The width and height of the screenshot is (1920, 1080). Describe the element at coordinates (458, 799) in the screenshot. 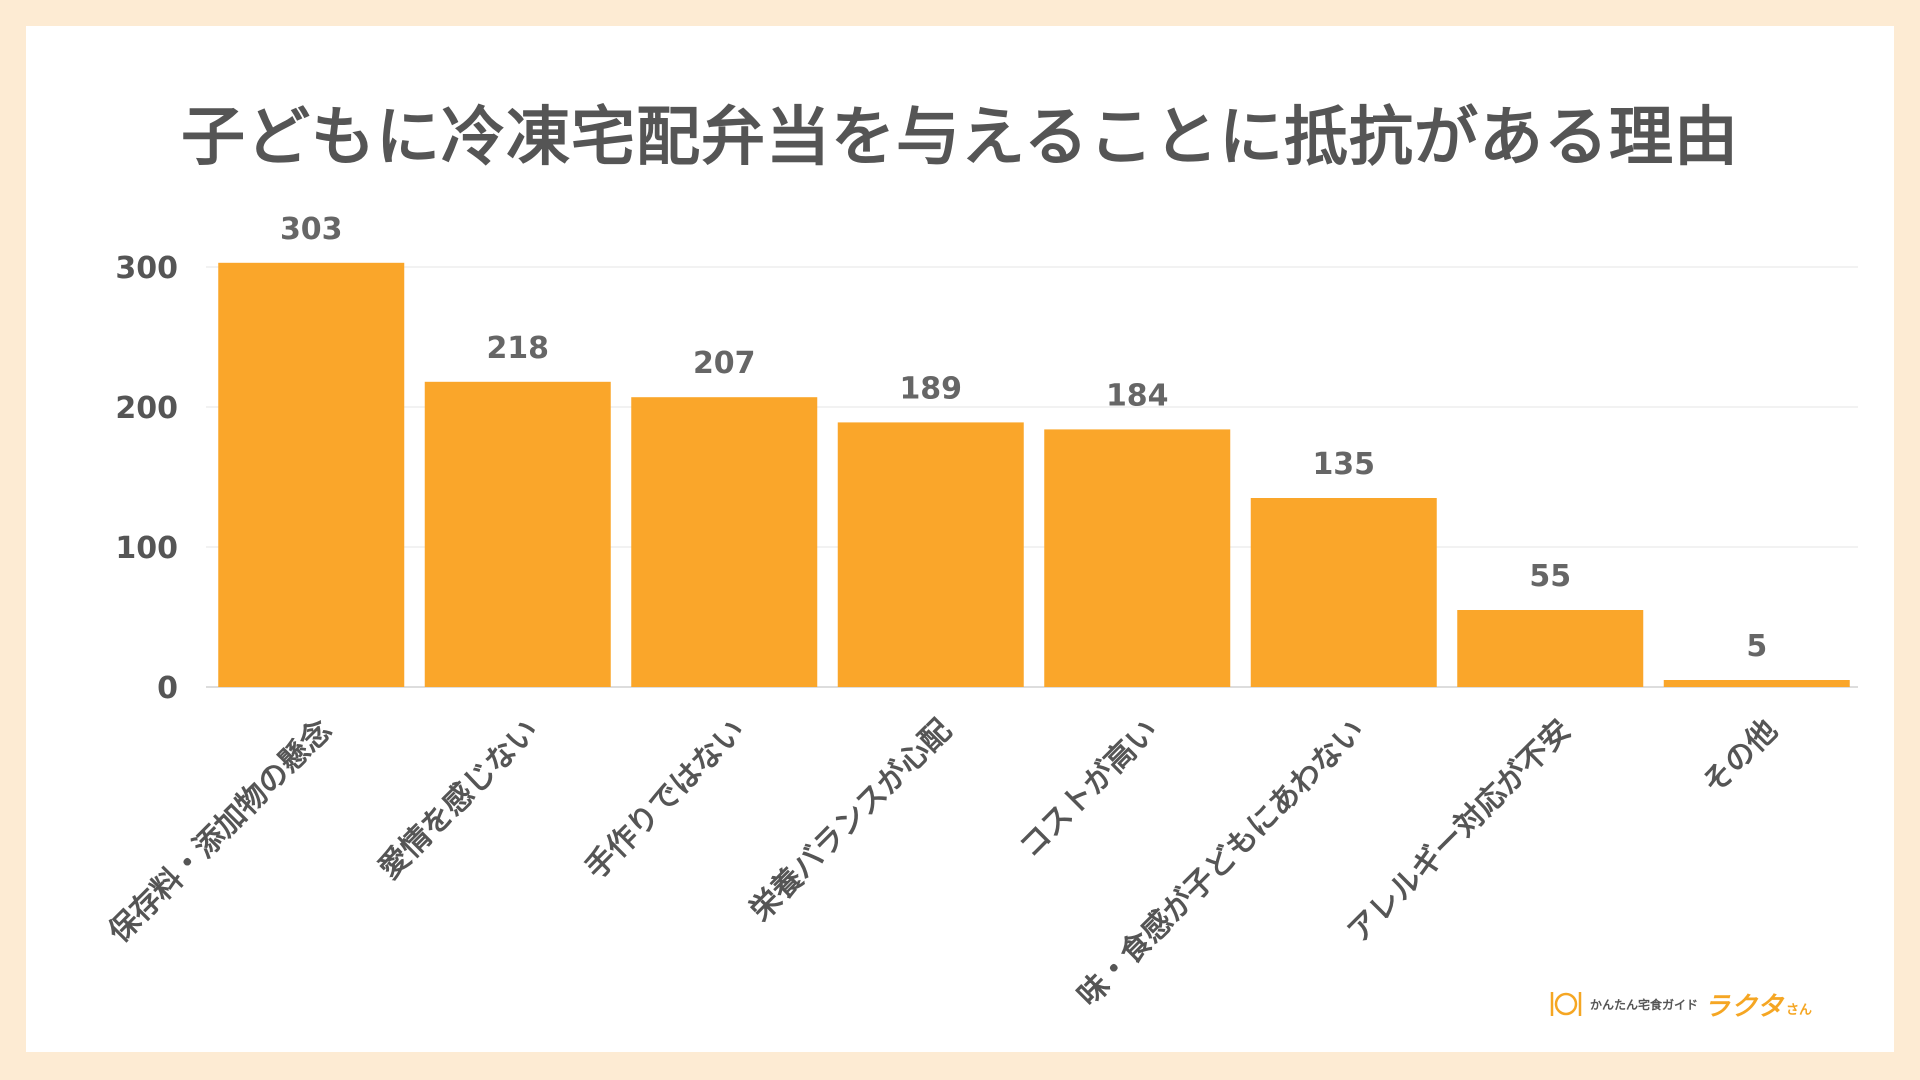

I see `x-tick-label: 愛情を感じない` at that location.